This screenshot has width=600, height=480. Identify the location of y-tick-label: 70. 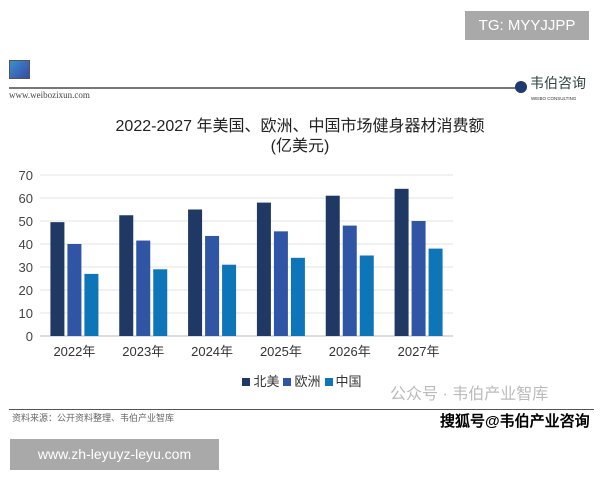
(26, 175).